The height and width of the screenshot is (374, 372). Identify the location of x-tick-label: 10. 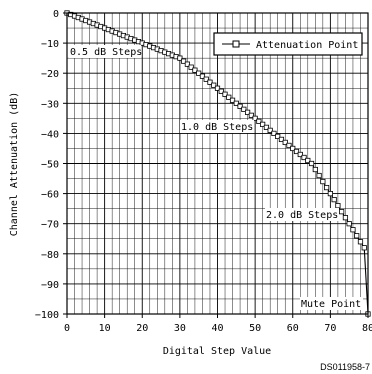
(105, 328).